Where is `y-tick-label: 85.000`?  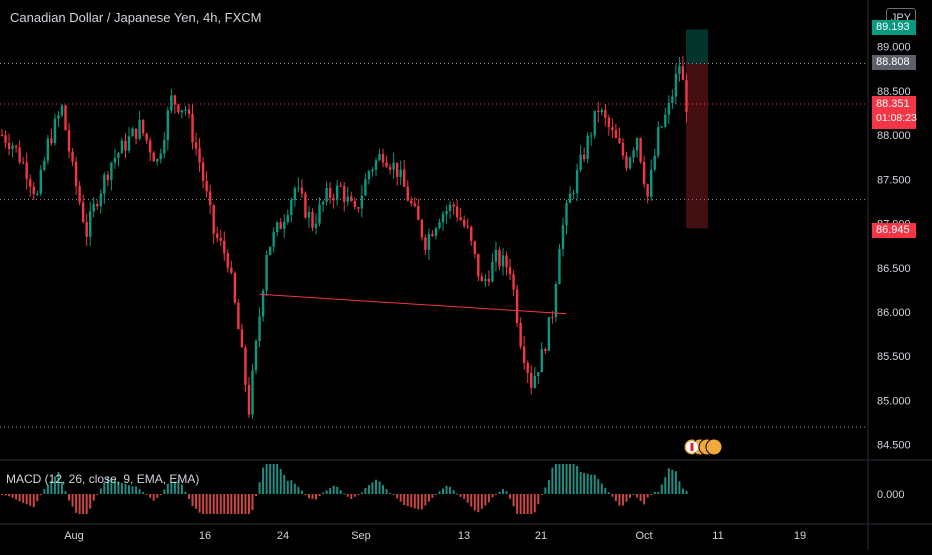
y-tick-label: 85.000 is located at coordinates (894, 401).